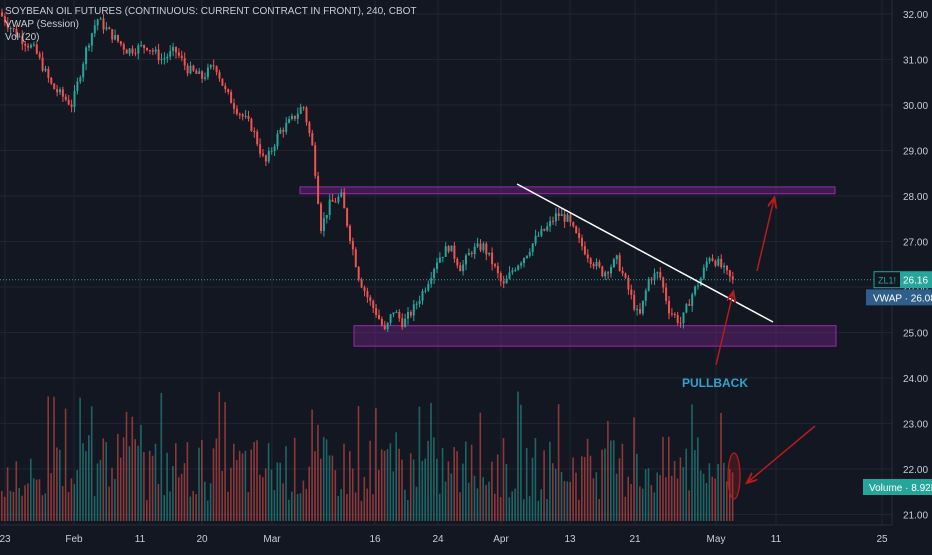 Image resolution: width=932 pixels, height=555 pixels. Describe the element at coordinates (74, 539) in the screenshot. I see `time-tick-label: Feb` at that location.